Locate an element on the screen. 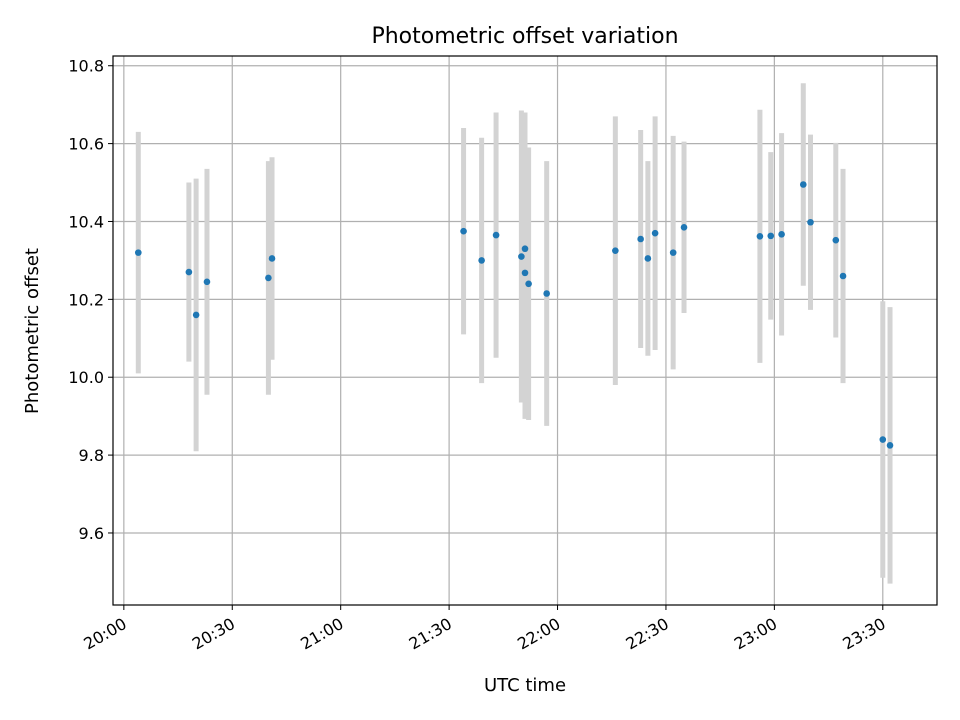 The width and height of the screenshot is (960, 720). y-tick-label: 9.8 is located at coordinates (91, 455).